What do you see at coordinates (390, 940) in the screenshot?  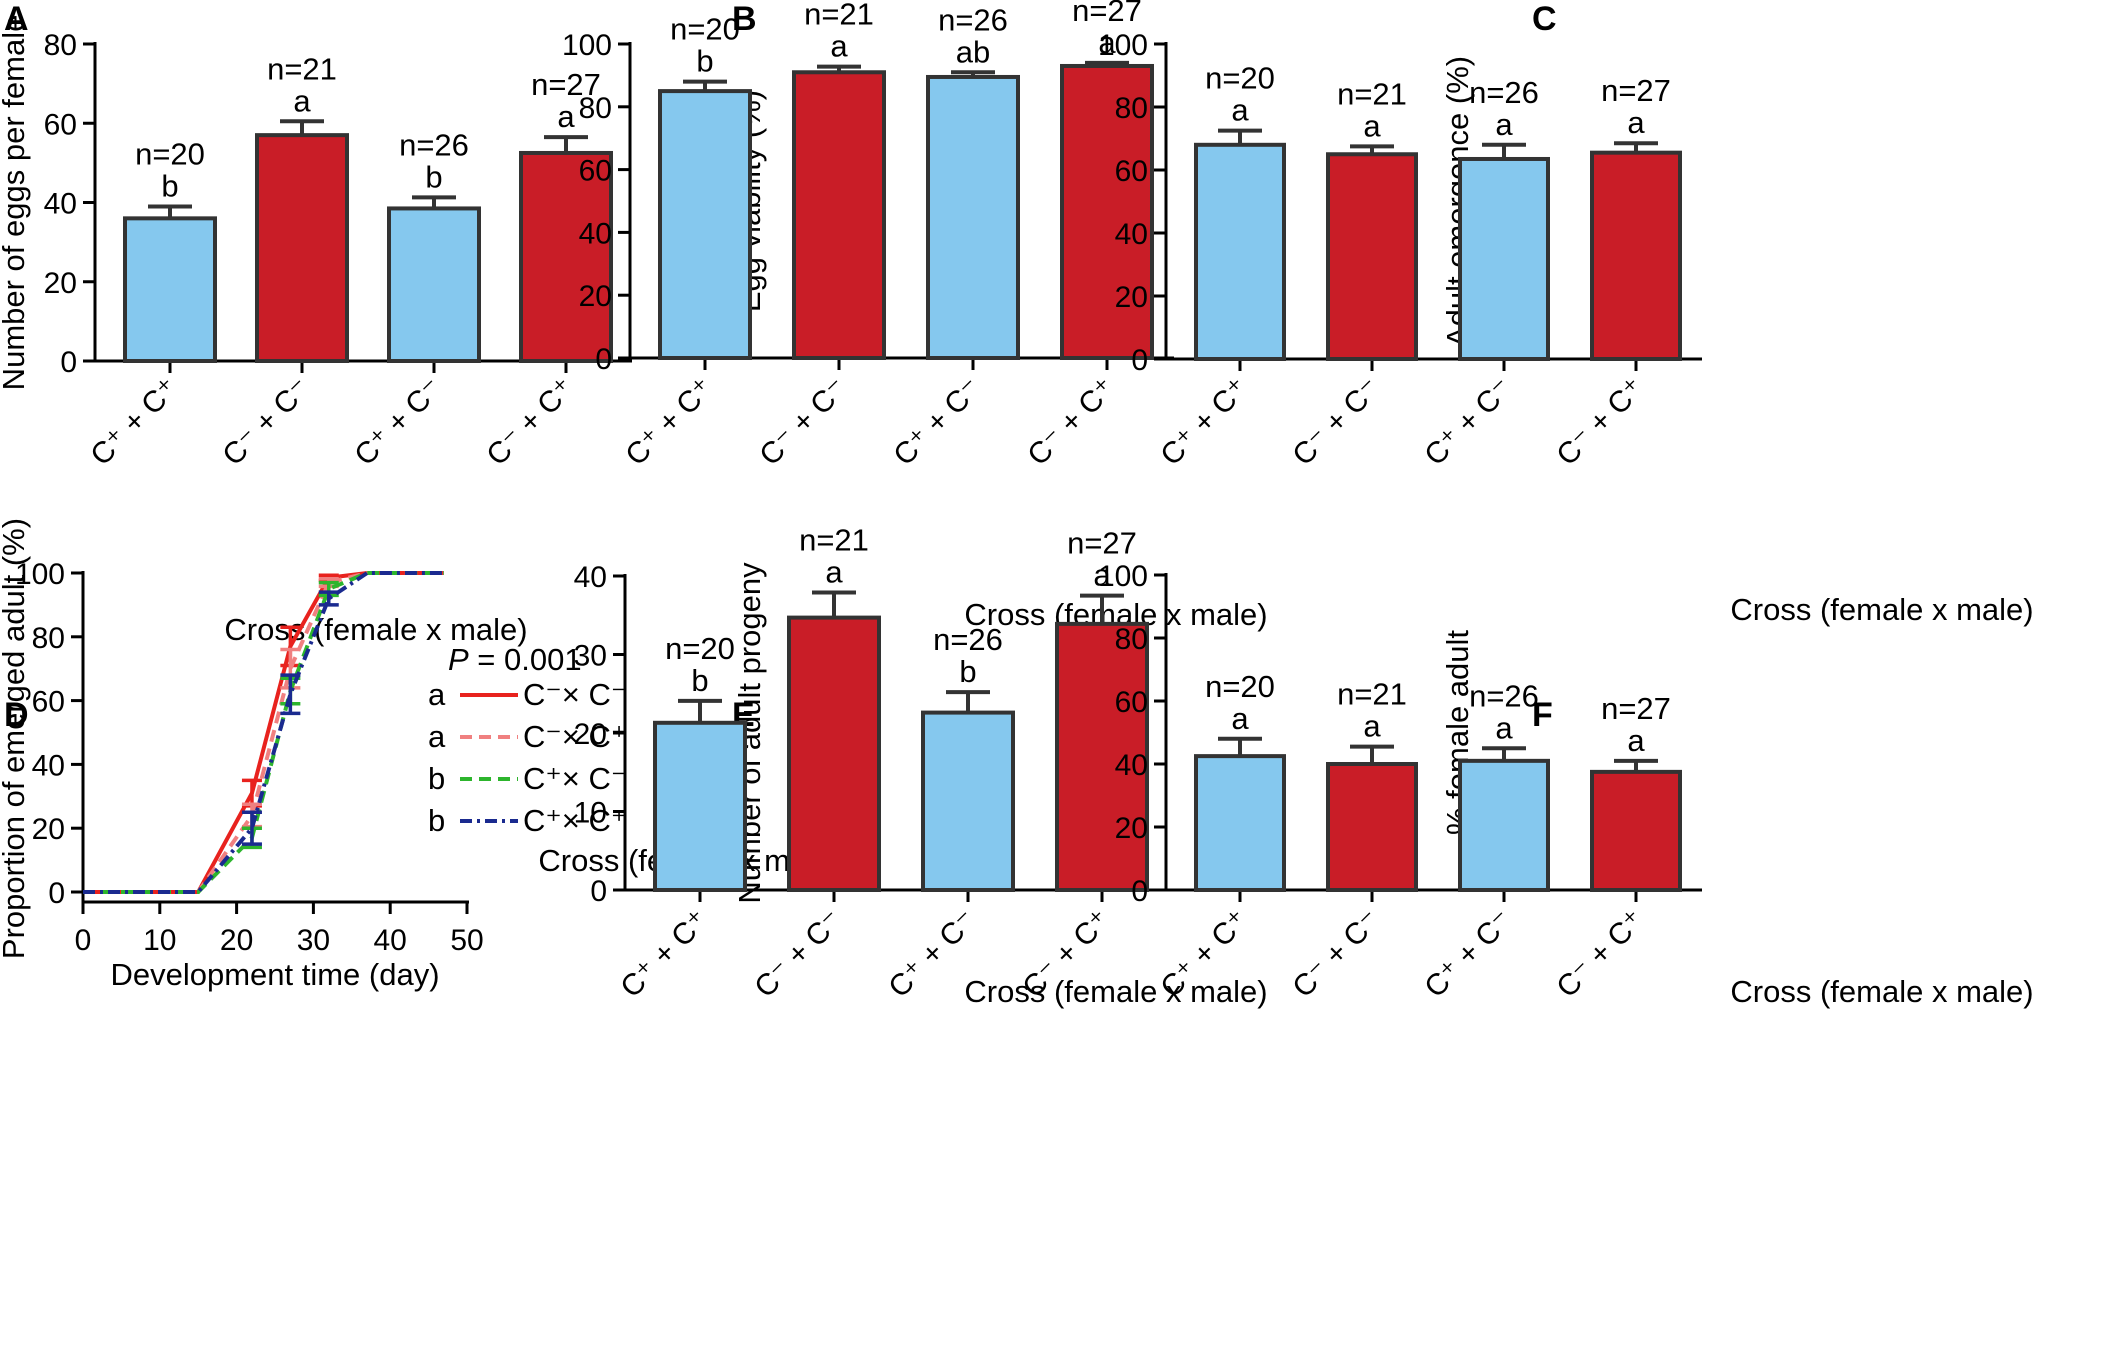 I see `x-tick-label: 40` at bounding box center [390, 940].